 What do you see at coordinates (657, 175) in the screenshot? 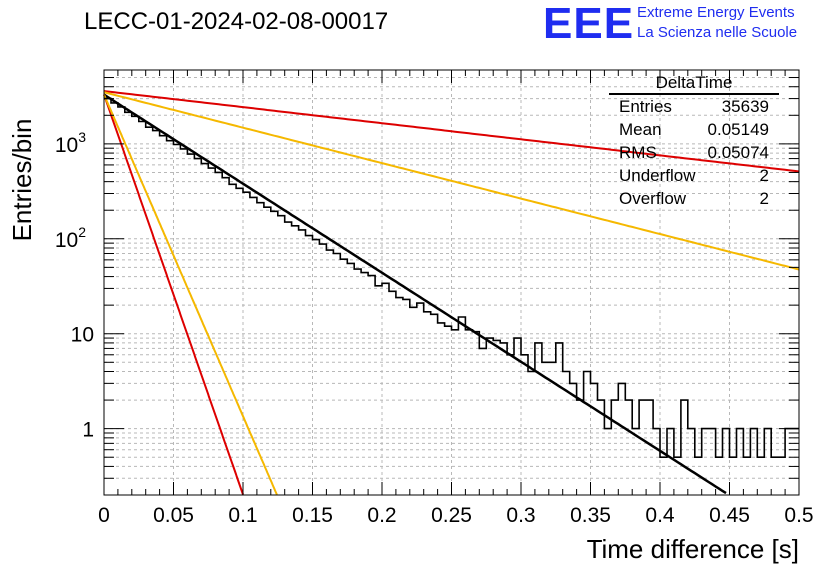
I see `stats-label: Underflow` at bounding box center [657, 175].